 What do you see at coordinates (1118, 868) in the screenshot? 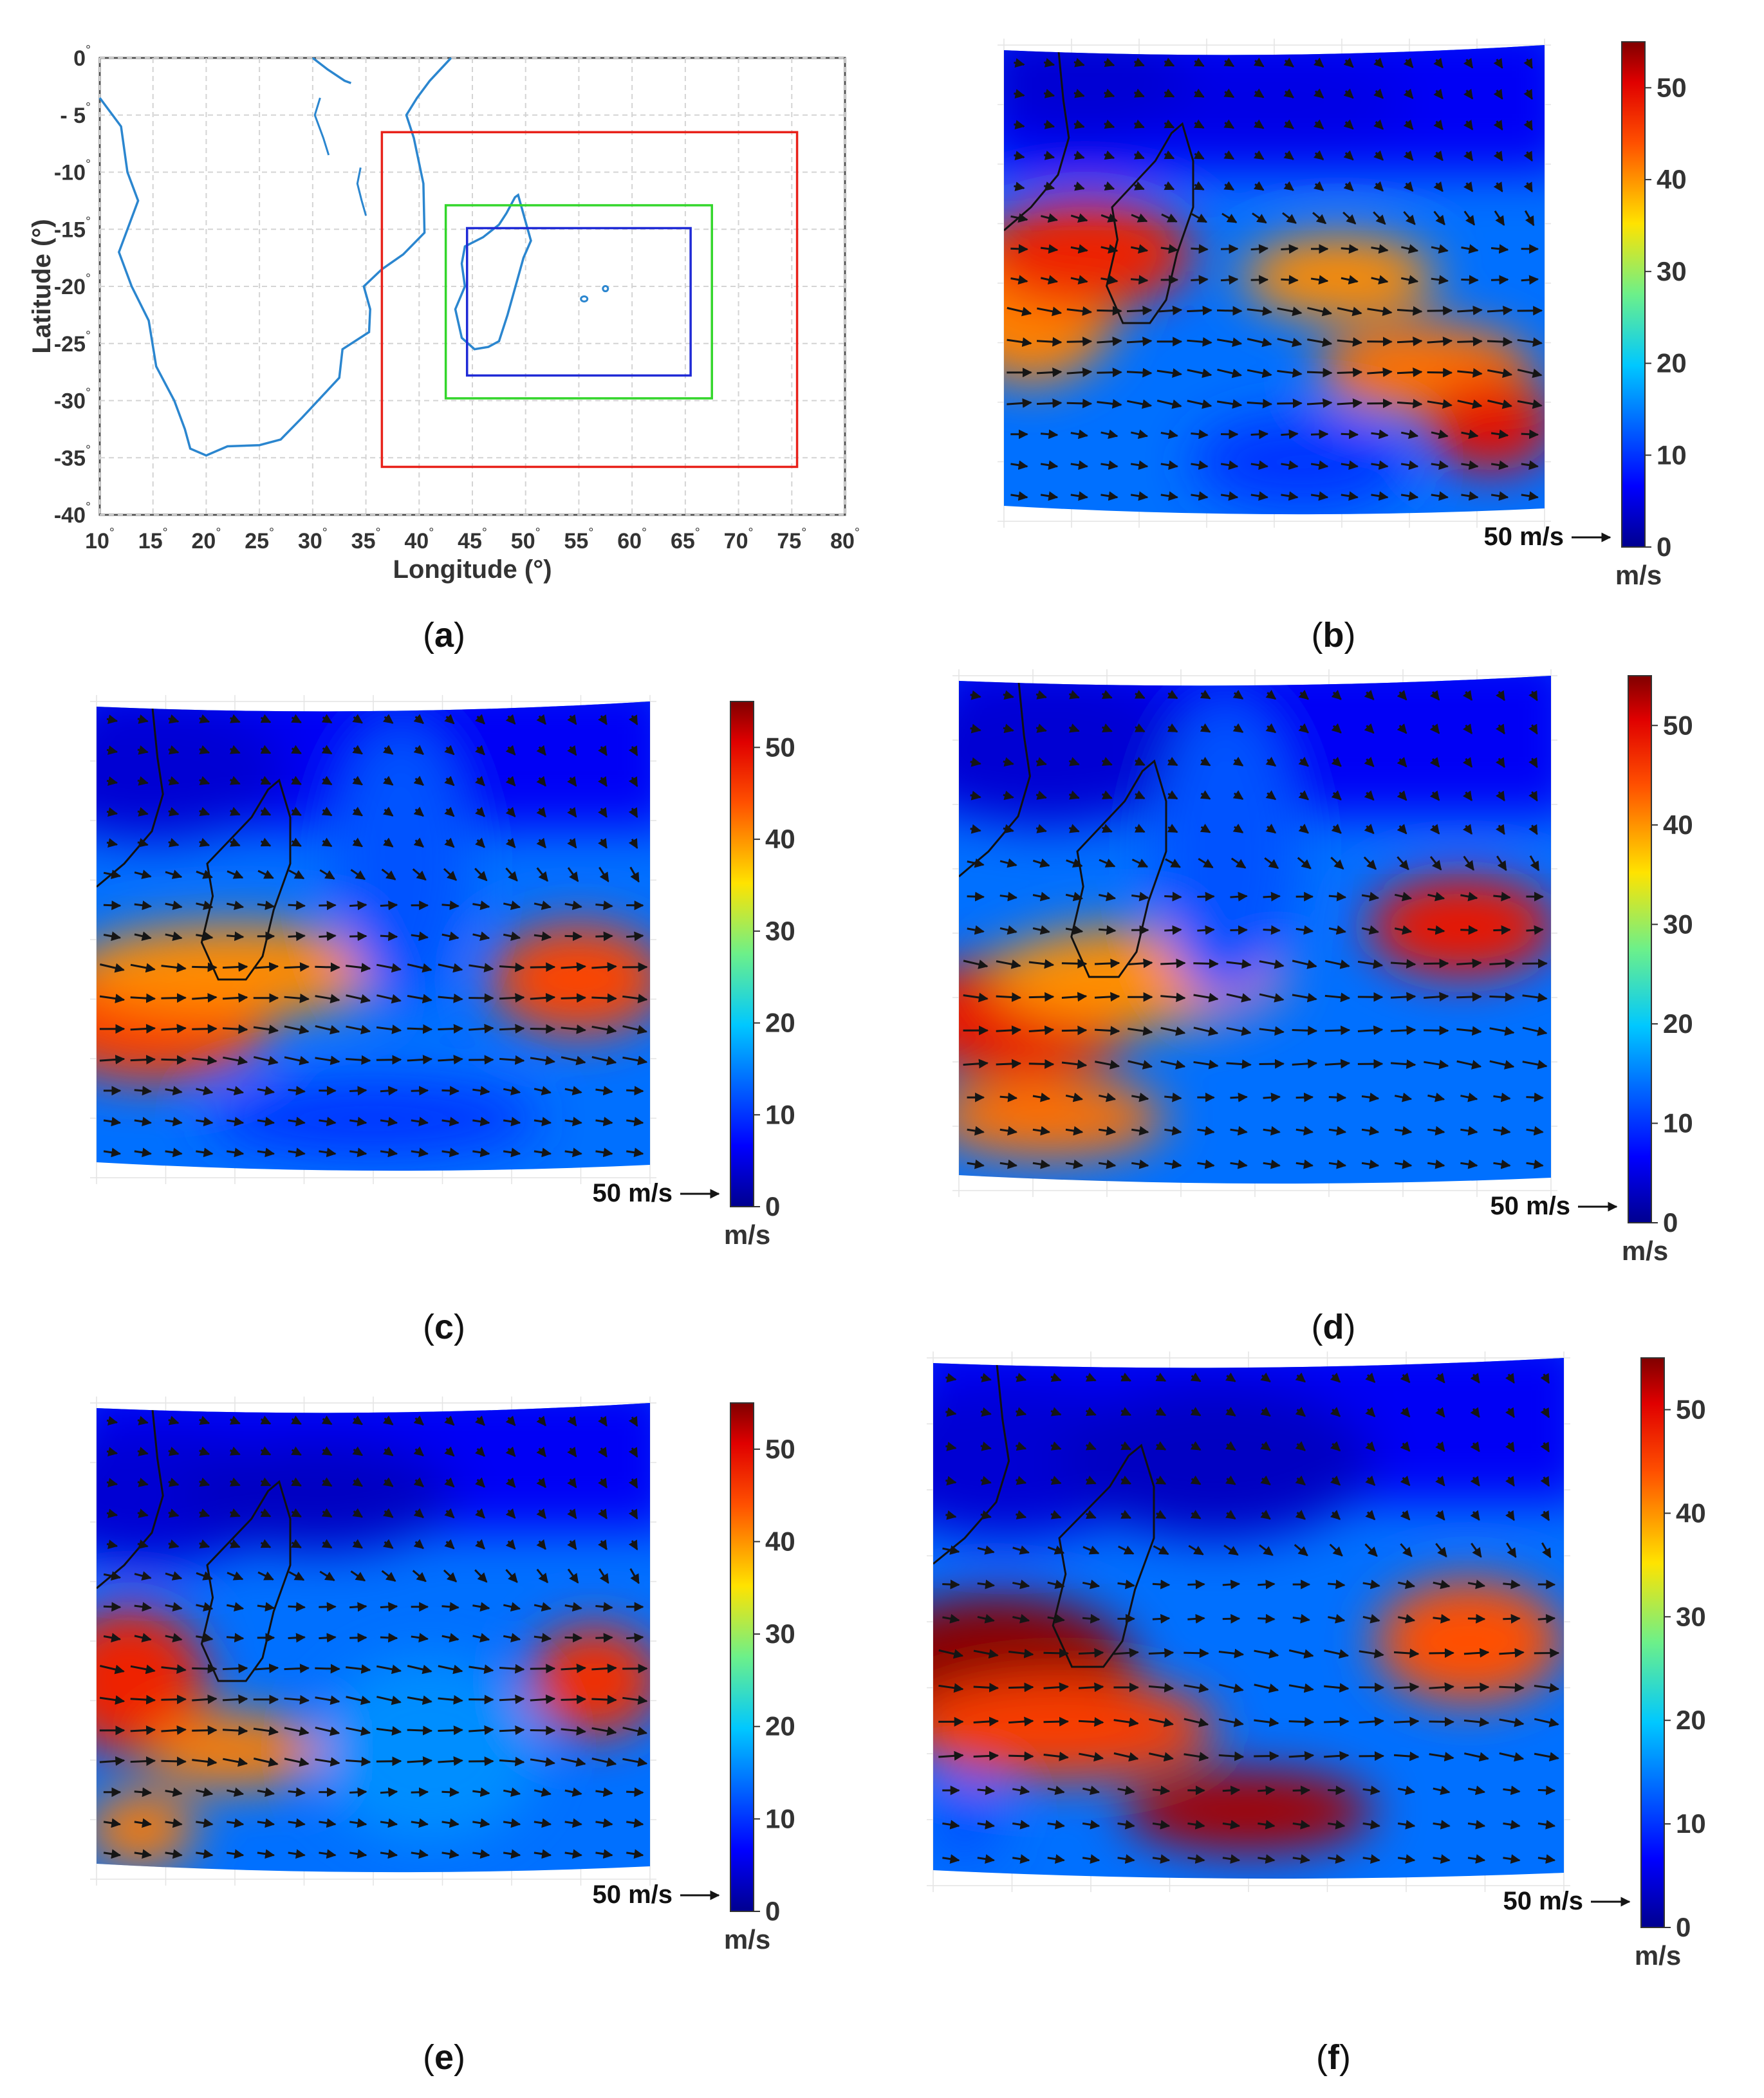
I see `madagascar-outline` at bounding box center [1118, 868].